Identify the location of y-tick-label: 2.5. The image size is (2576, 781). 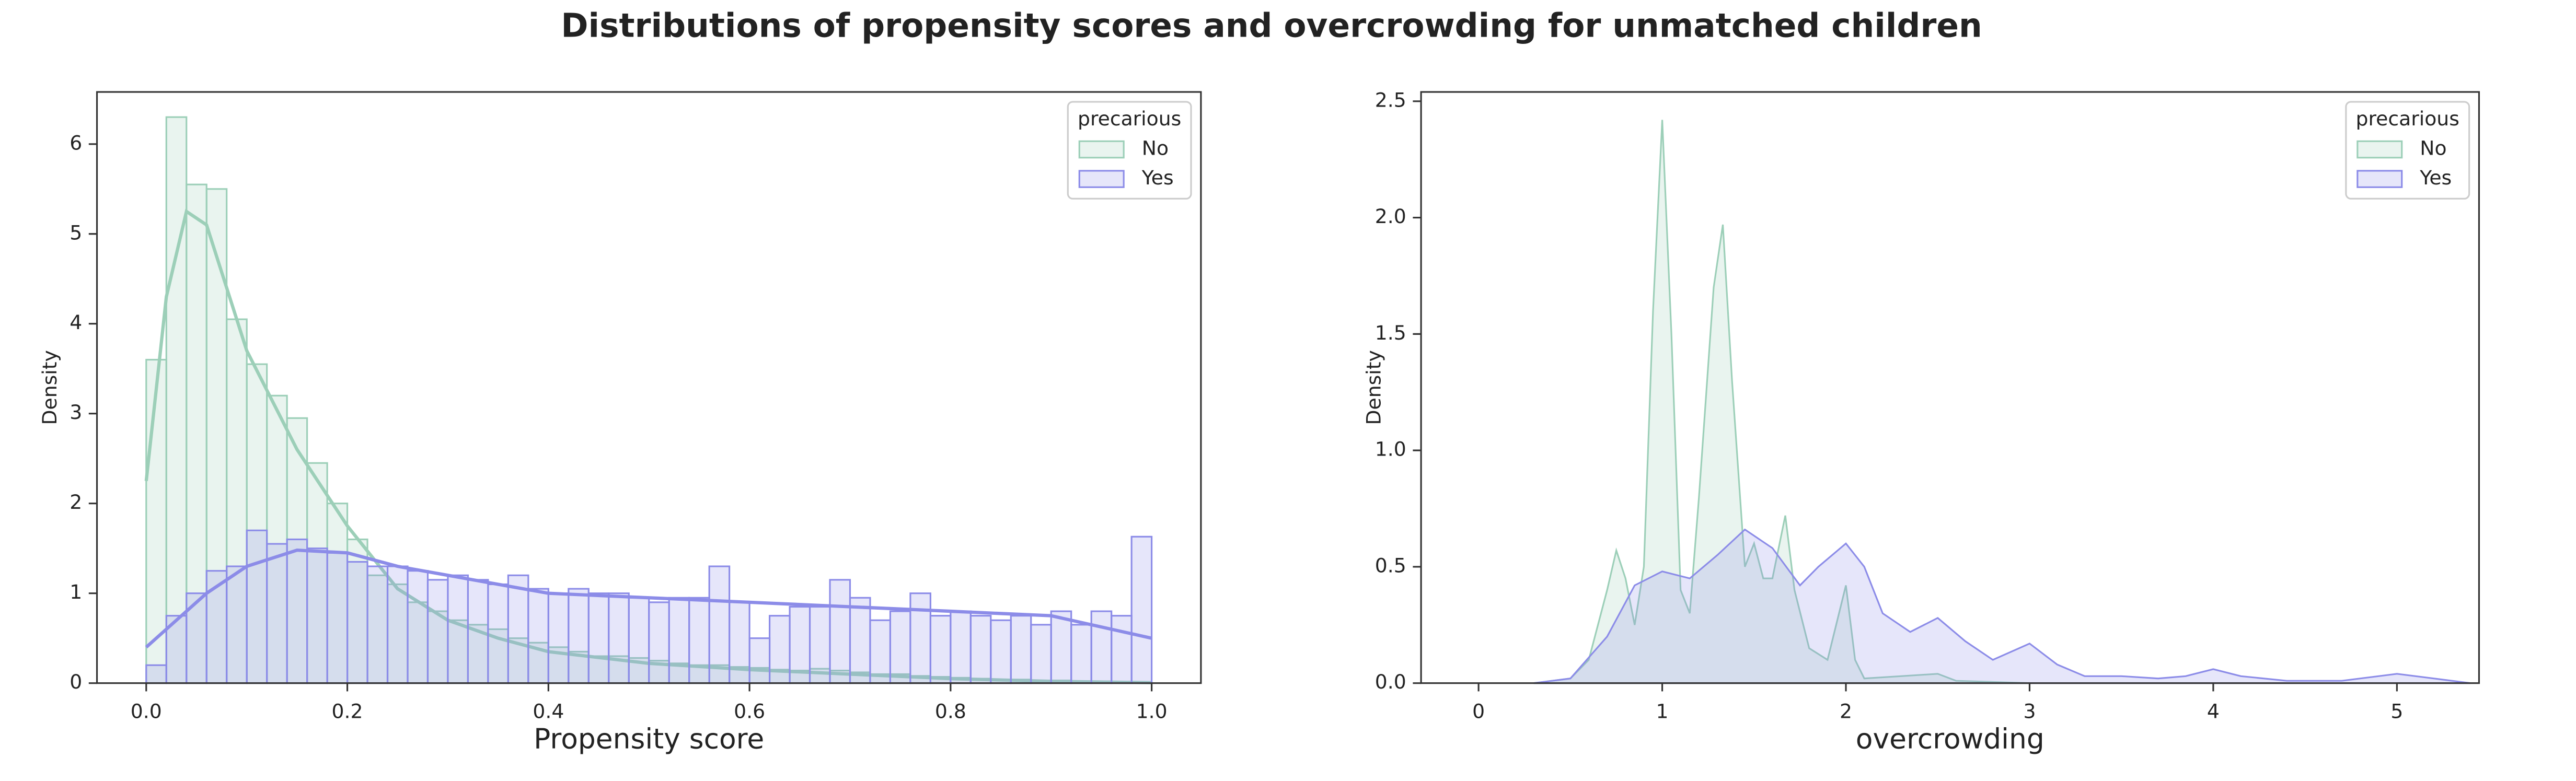
(1390, 99).